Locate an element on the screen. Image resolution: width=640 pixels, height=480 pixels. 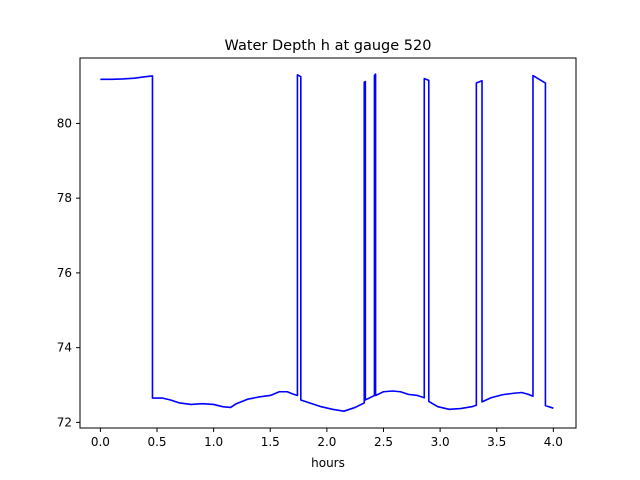
x-tick-label: 2.0 is located at coordinates (326, 442).